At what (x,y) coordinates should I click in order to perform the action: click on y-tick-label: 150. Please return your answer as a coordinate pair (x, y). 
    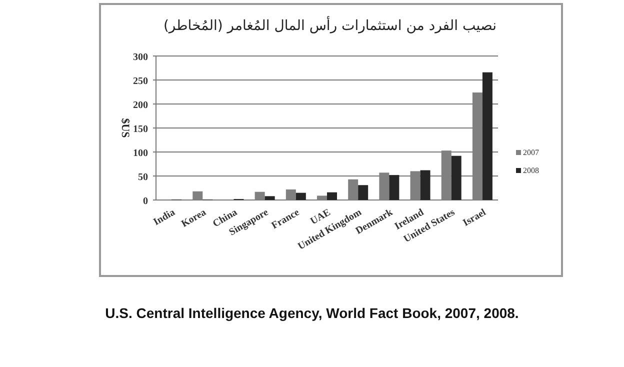
    Looking at the image, I should click on (140, 129).